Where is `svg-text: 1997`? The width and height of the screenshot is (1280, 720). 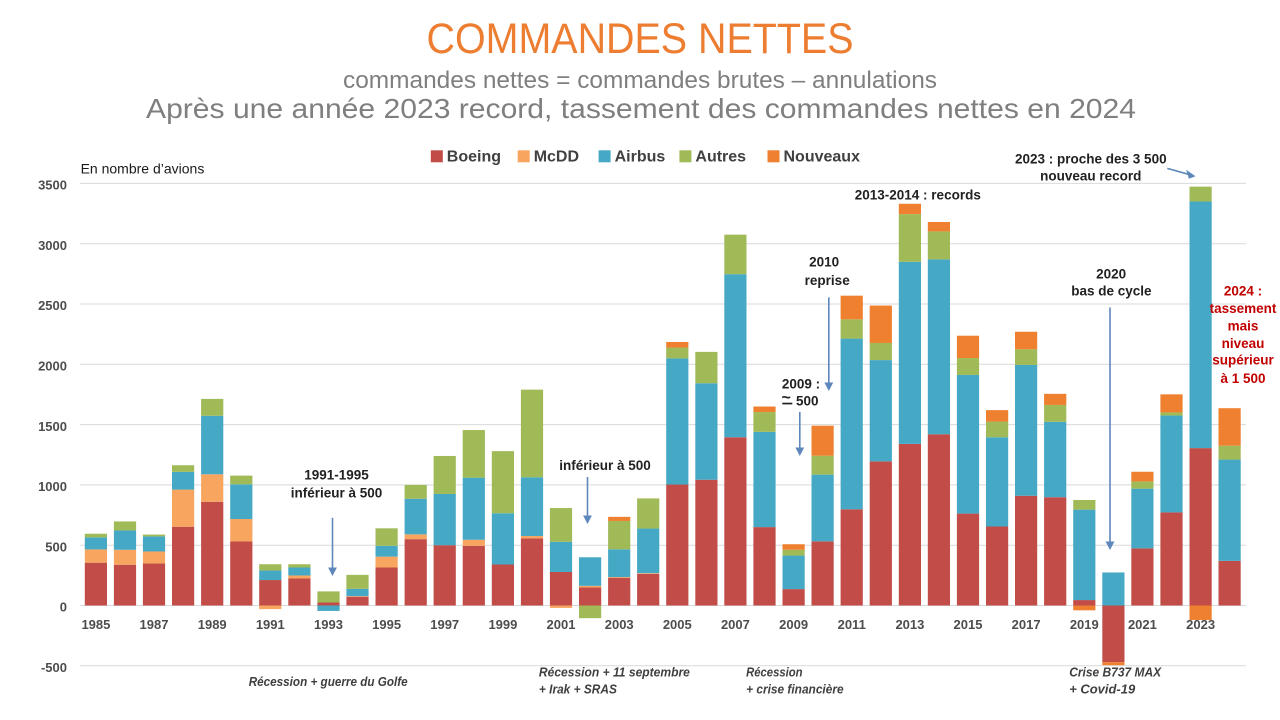 svg-text: 1997 is located at coordinates (444, 624).